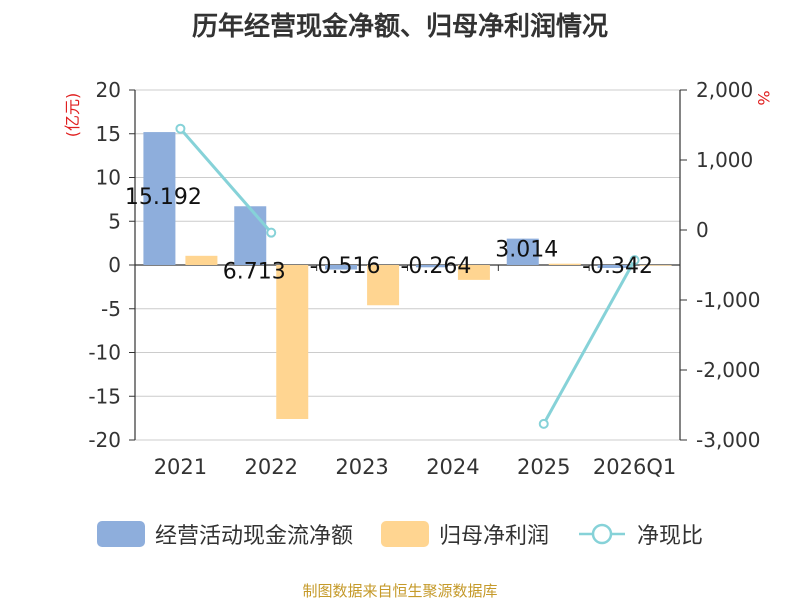  Describe the element at coordinates (543, 467) in the screenshot. I see `x-tick-label: 2025` at that location.